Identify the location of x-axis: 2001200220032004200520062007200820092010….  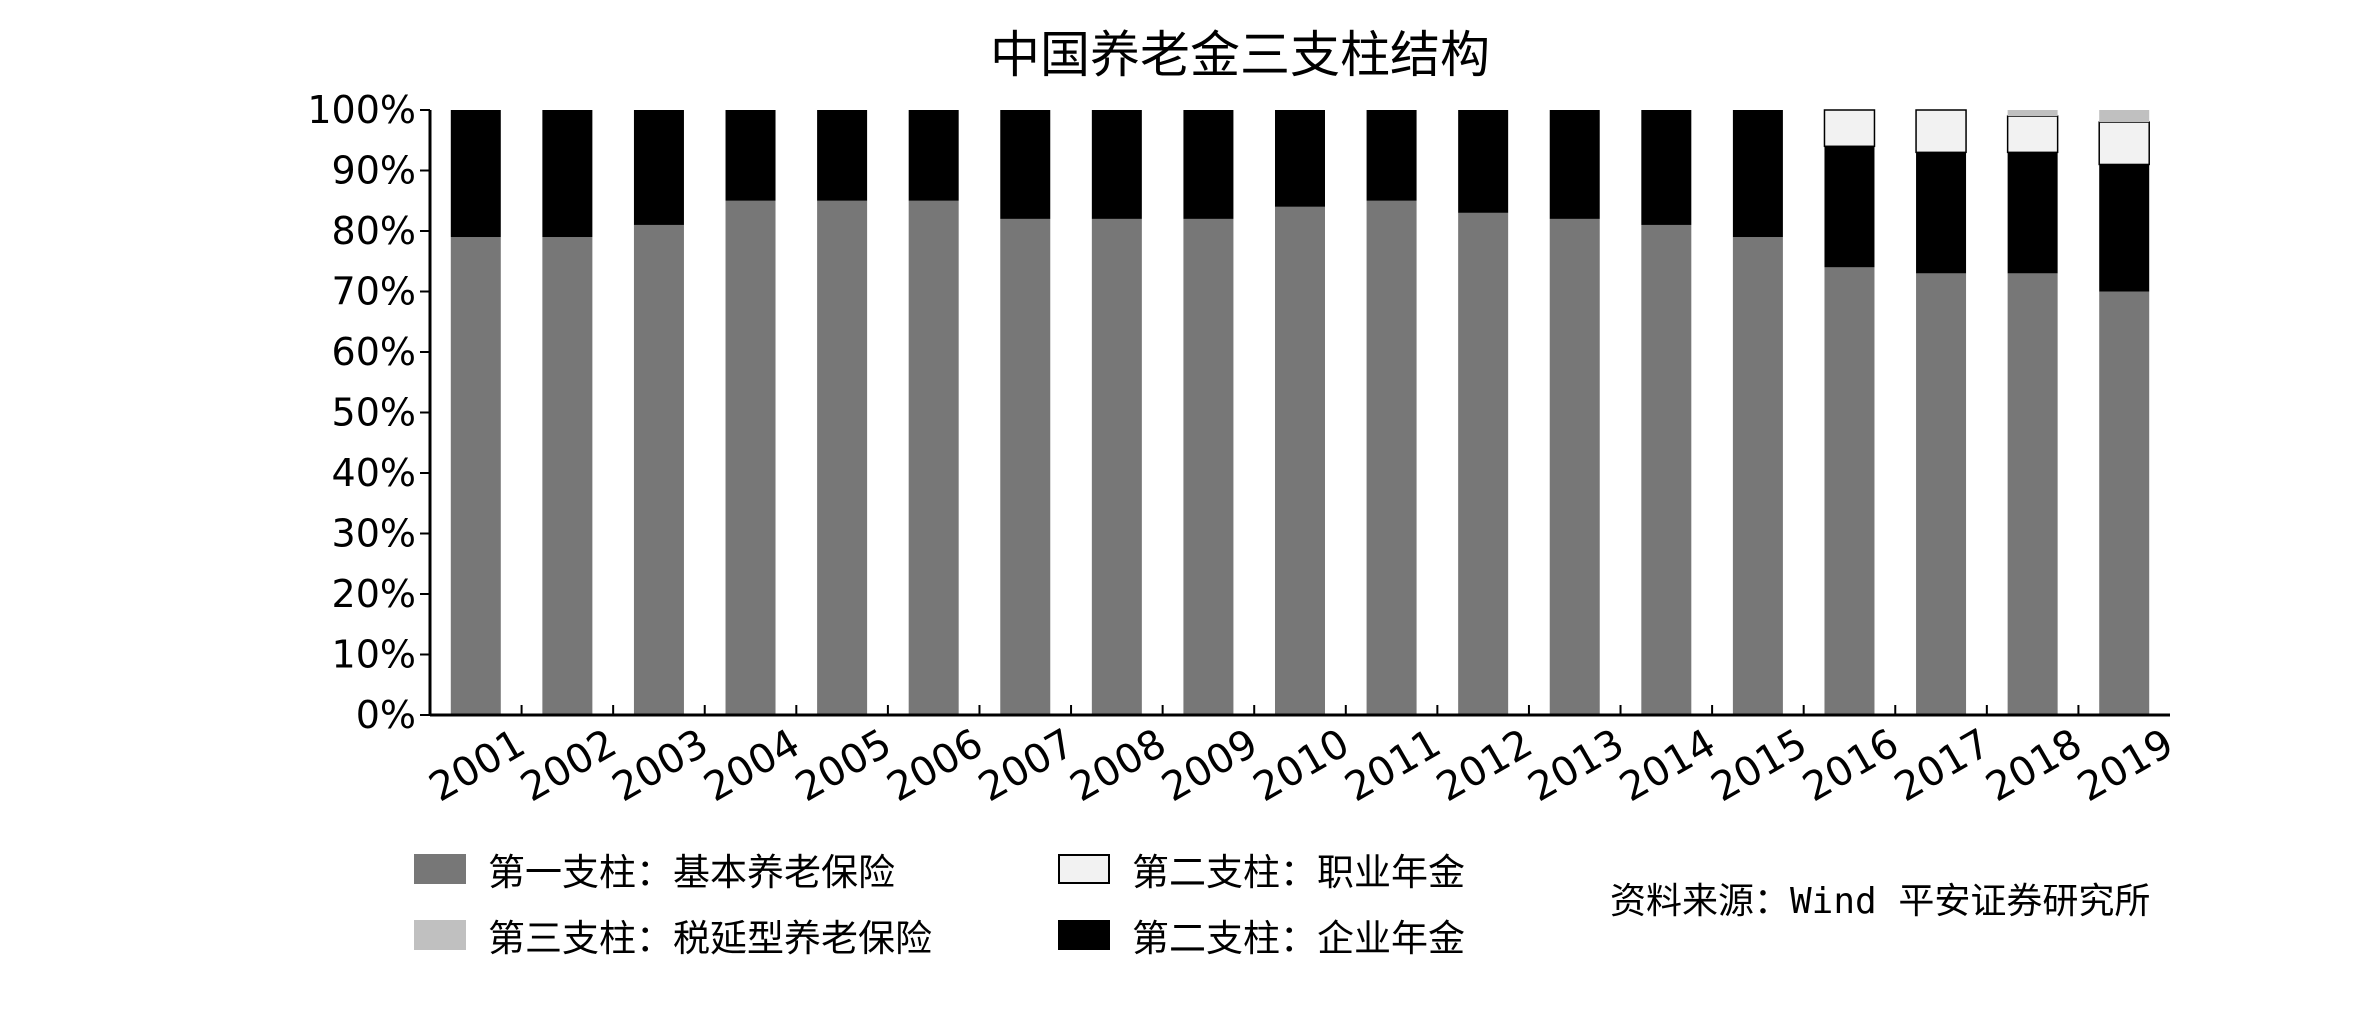
(1301, 758).